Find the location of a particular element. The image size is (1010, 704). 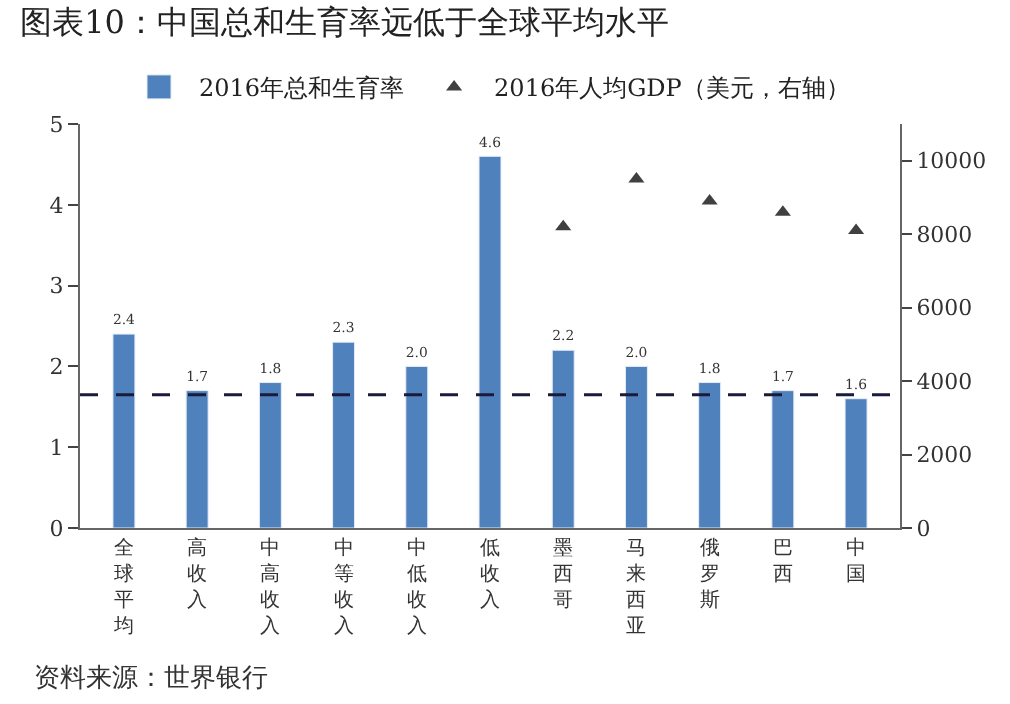

x-tick-label: 全球平均 is located at coordinates (122, 587).